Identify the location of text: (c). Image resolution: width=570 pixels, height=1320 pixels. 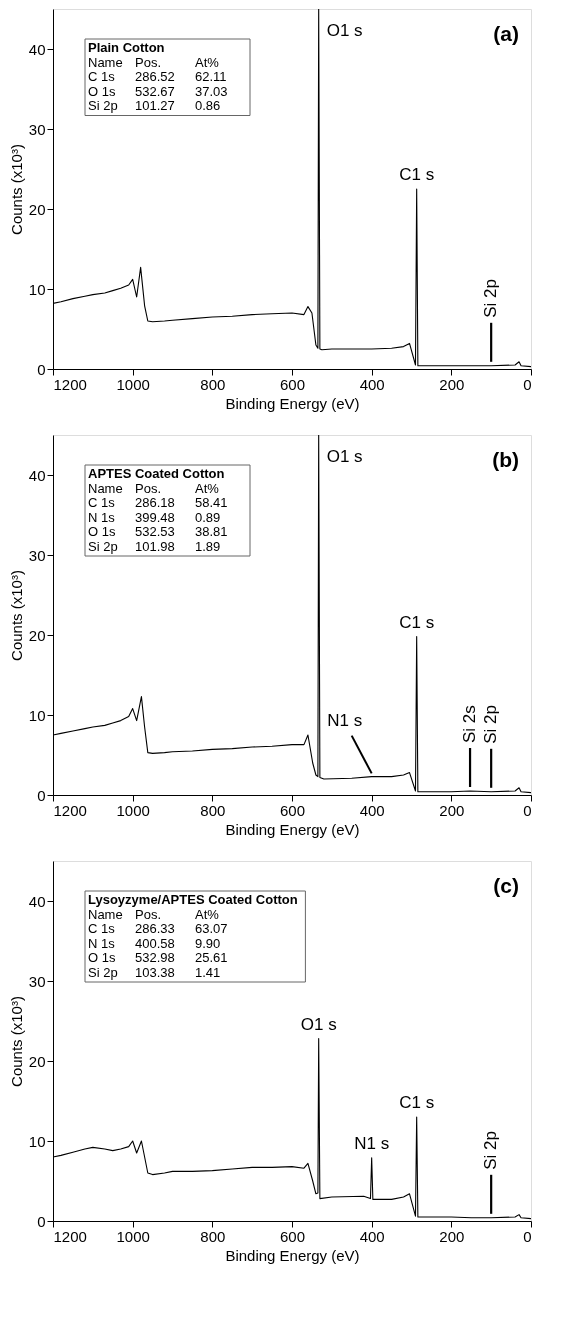
(506, 885).